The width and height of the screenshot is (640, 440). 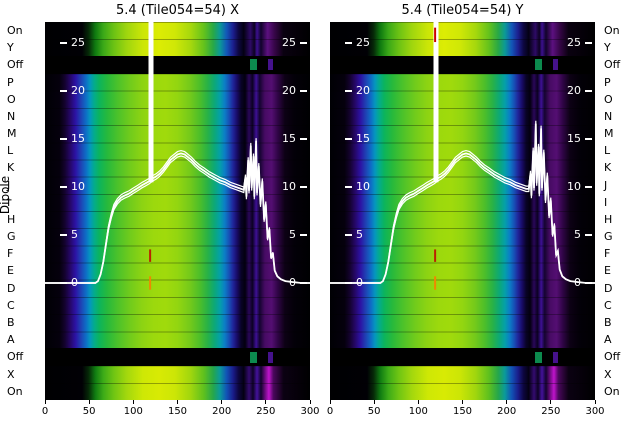 What do you see at coordinates (462, 357) in the screenshot?
I see `band-off-bottom` at bounding box center [462, 357].